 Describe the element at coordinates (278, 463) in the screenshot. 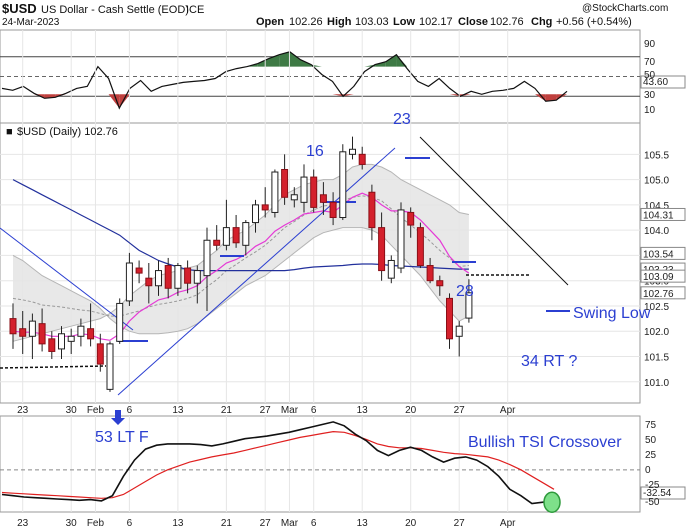

I see `tsi-line` at that location.